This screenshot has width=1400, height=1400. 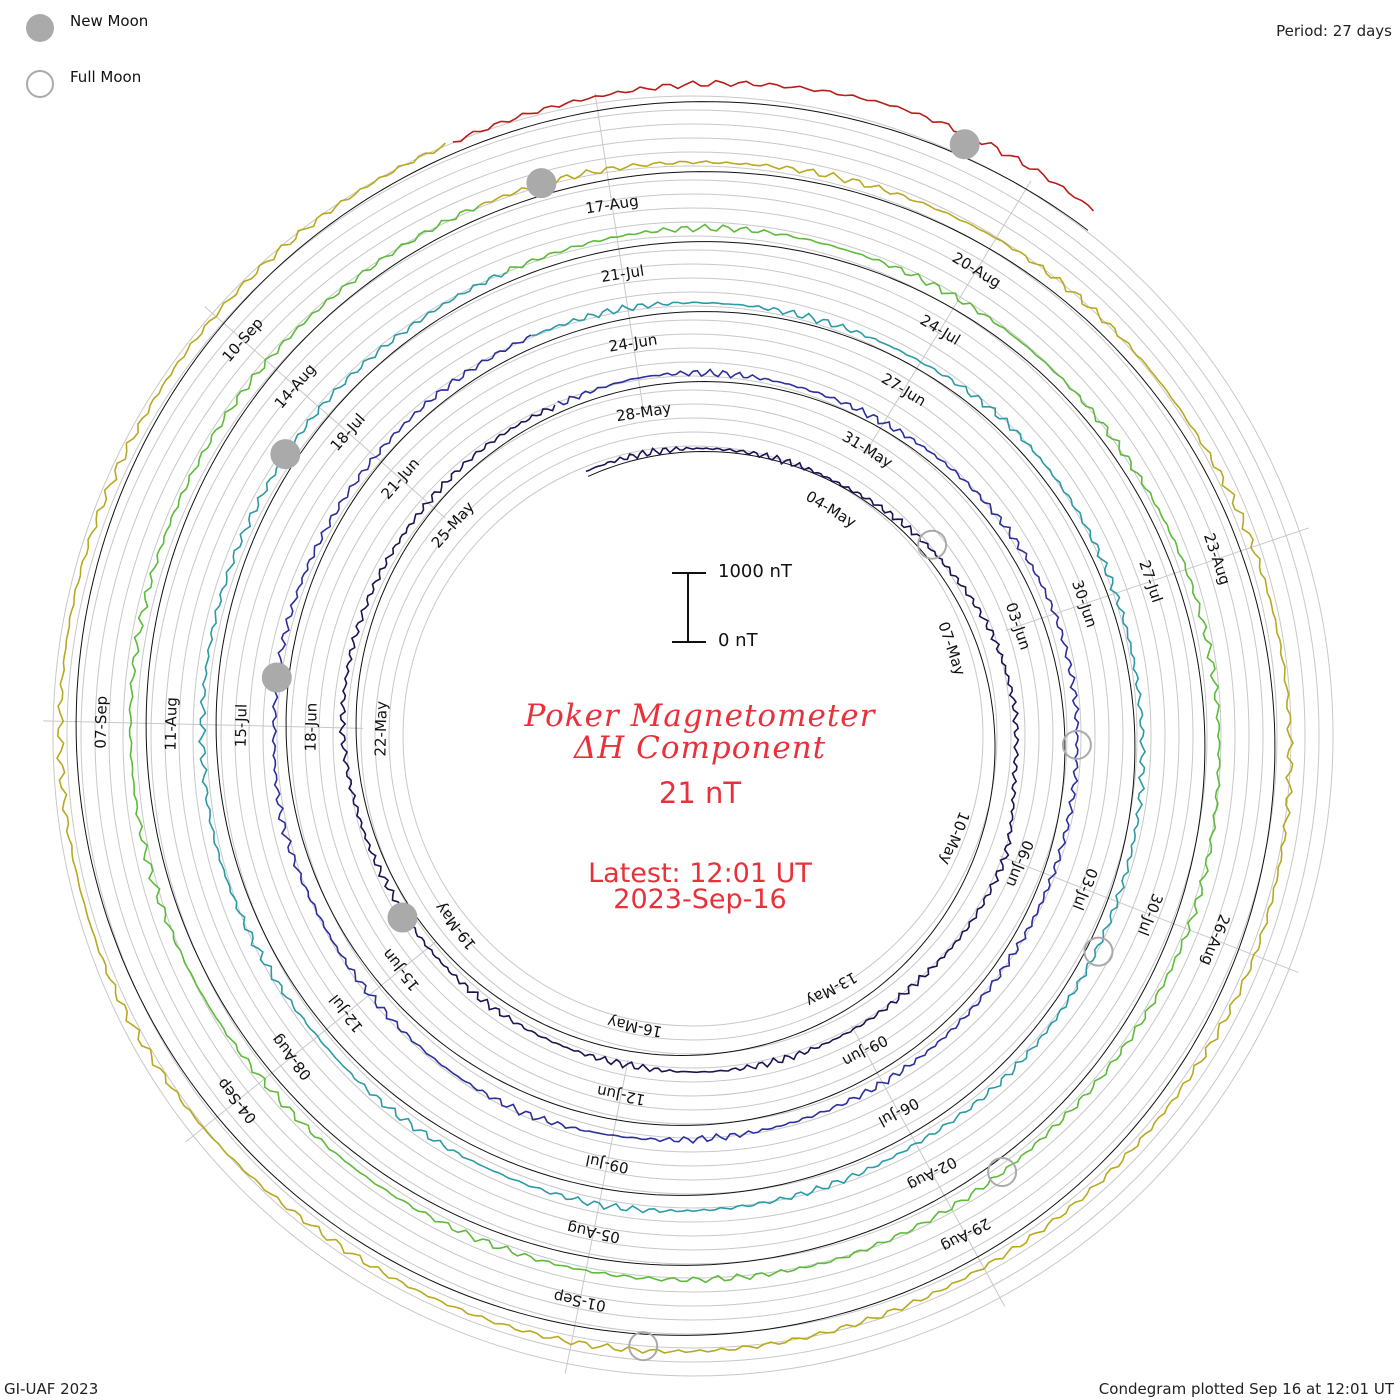 What do you see at coordinates (453, 525) in the screenshot?
I see `date-label: 25-May` at bounding box center [453, 525].